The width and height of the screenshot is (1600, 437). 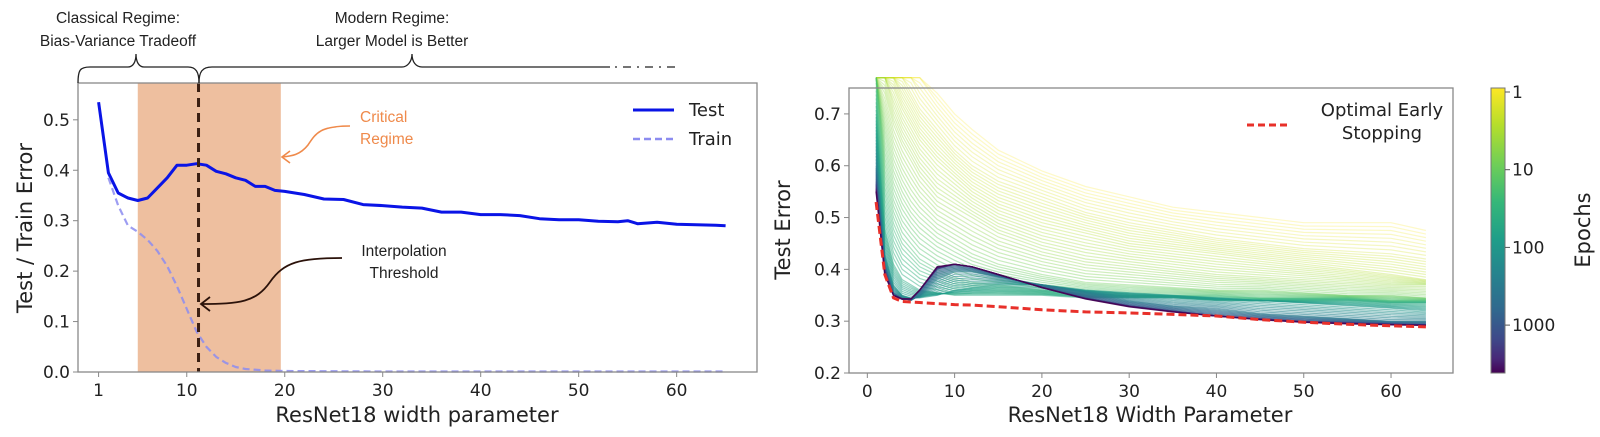 I want to click on right-x-axis-label: ResNet18 Width Parameter, so click(x=1150, y=415).